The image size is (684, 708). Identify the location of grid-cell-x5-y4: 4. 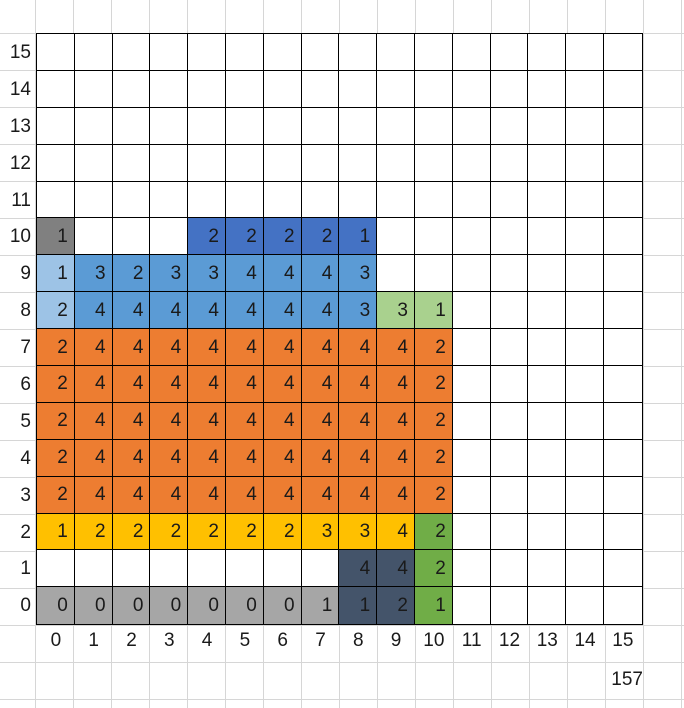
(244, 458).